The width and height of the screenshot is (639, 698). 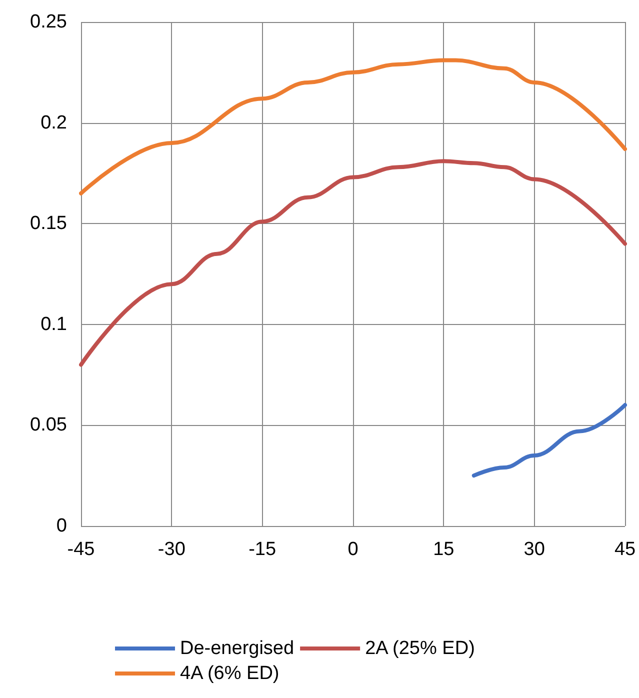 What do you see at coordinates (353, 549) in the screenshot?
I see `x-tick-label: 0` at bounding box center [353, 549].